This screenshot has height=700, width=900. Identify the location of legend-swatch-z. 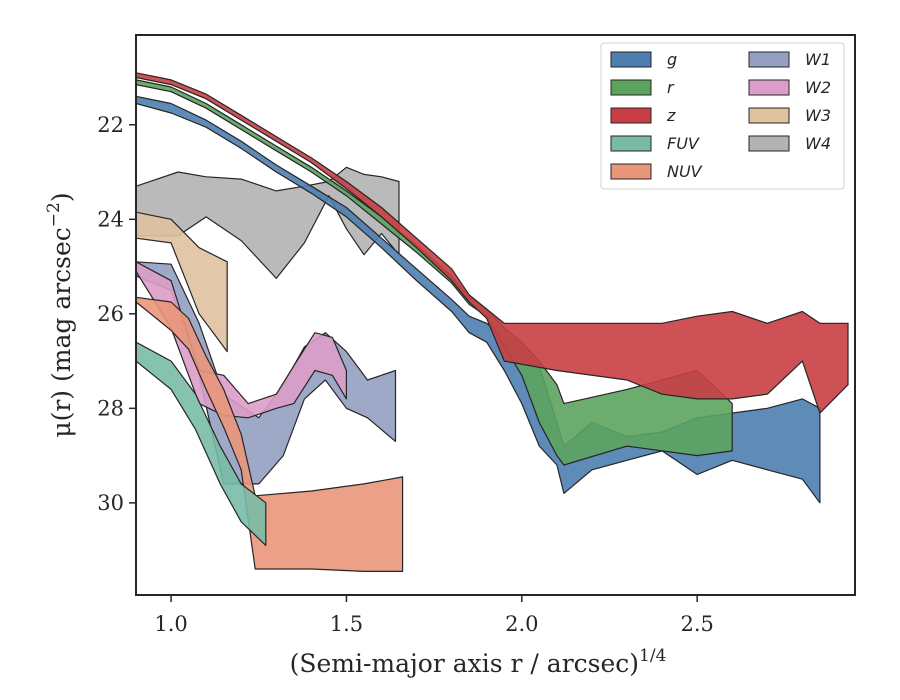
(631, 115).